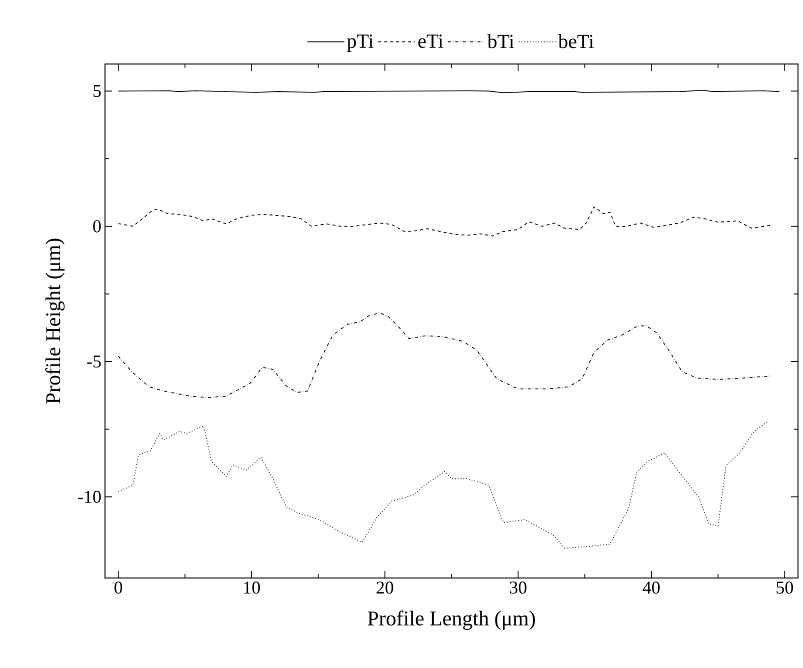  Describe the element at coordinates (518, 588) in the screenshot. I see `x-tick-label: 30` at that location.